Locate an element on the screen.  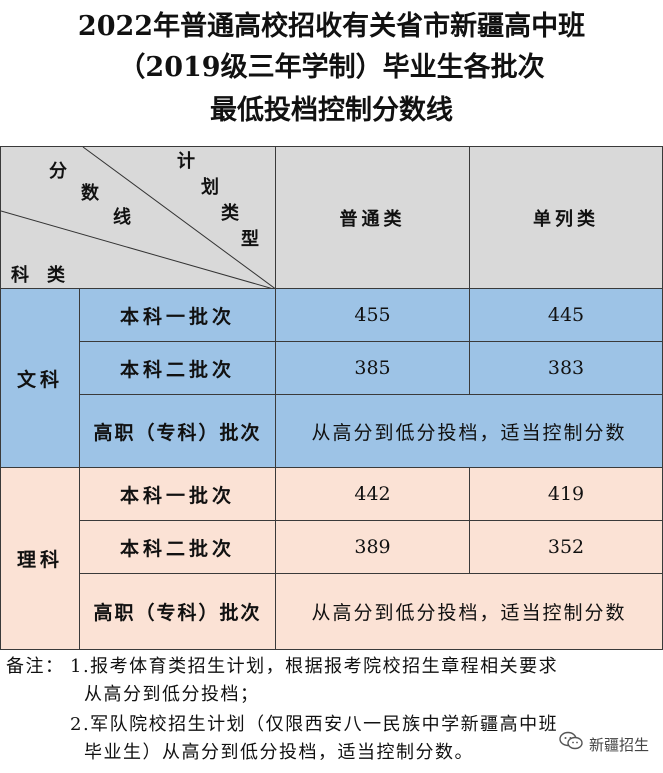
score-cell: 352 is located at coordinates (566, 547).